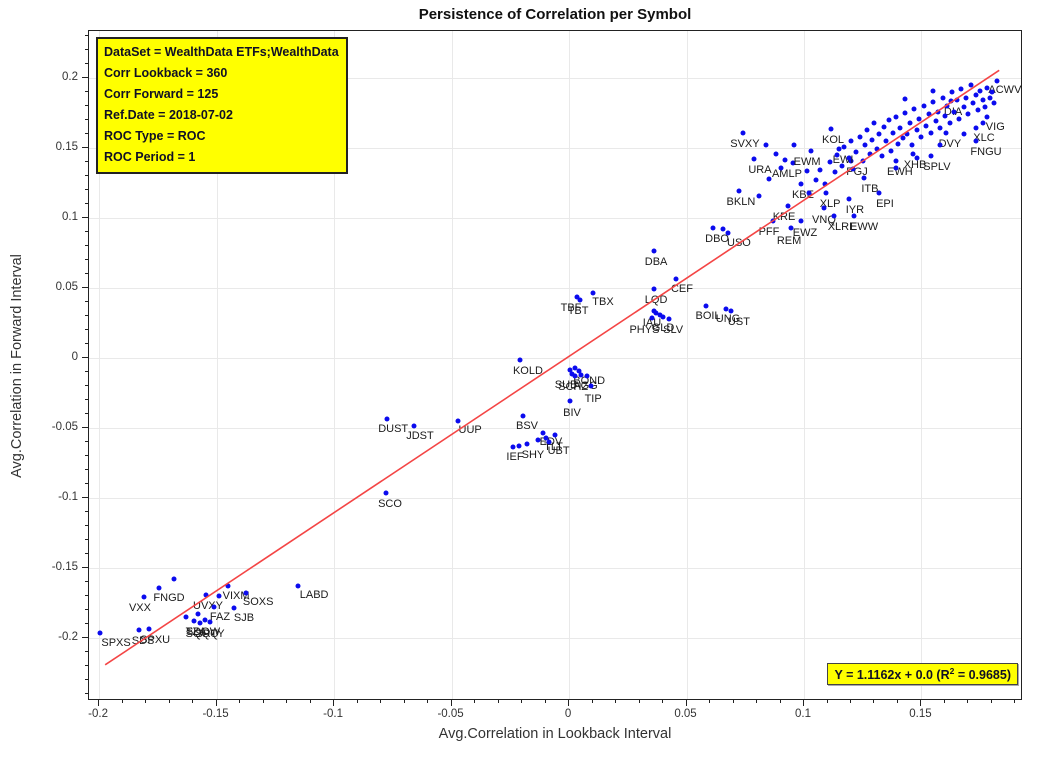  I want to click on point-symbol-label: SDOW, so click(203, 631).